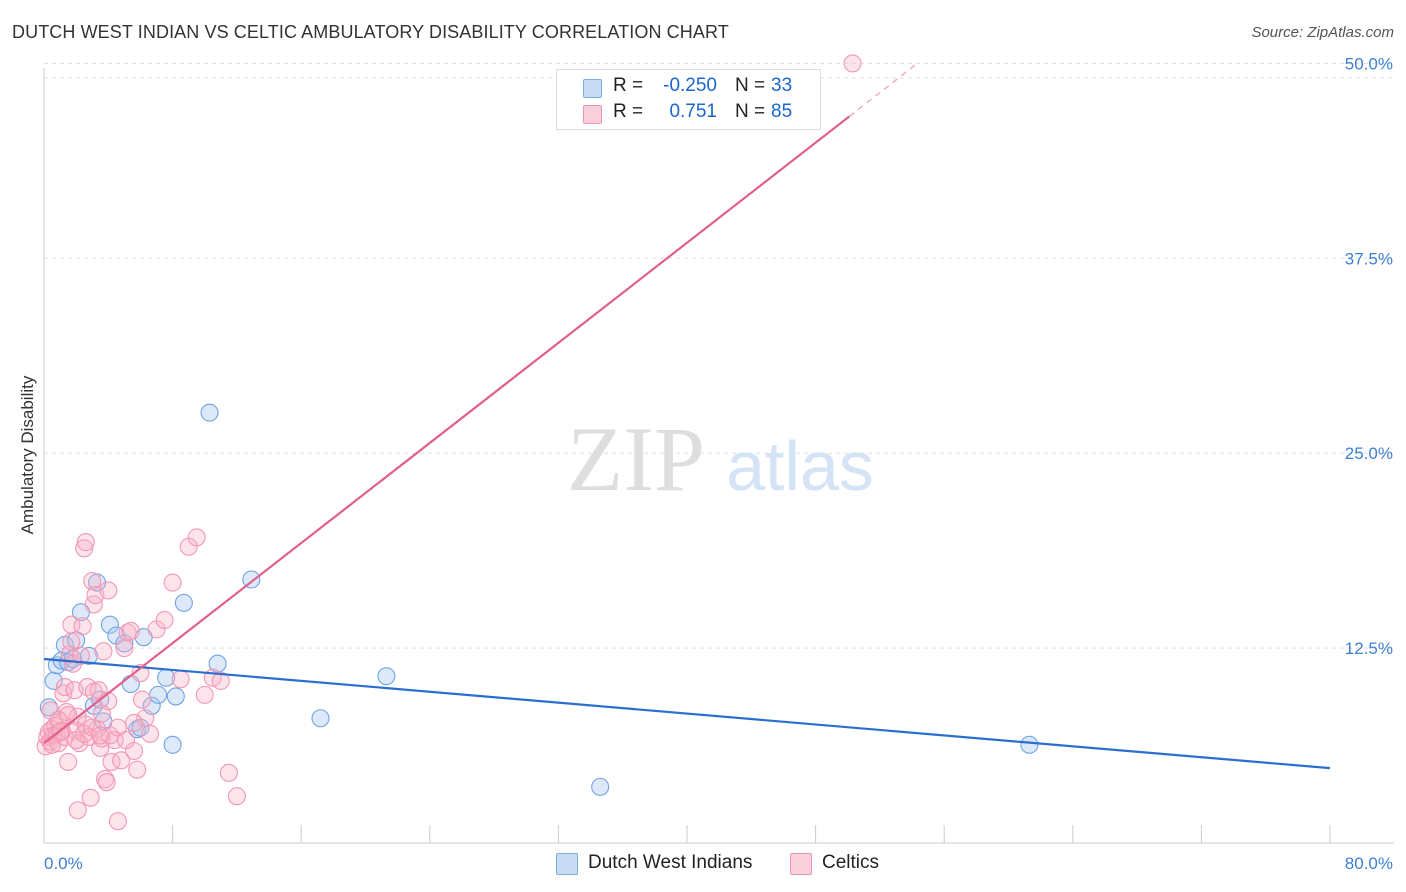 The height and width of the screenshot is (892, 1406). What do you see at coordinates (693, 111) in the screenshot?
I see `stats-r-value: 0.751` at bounding box center [693, 111].